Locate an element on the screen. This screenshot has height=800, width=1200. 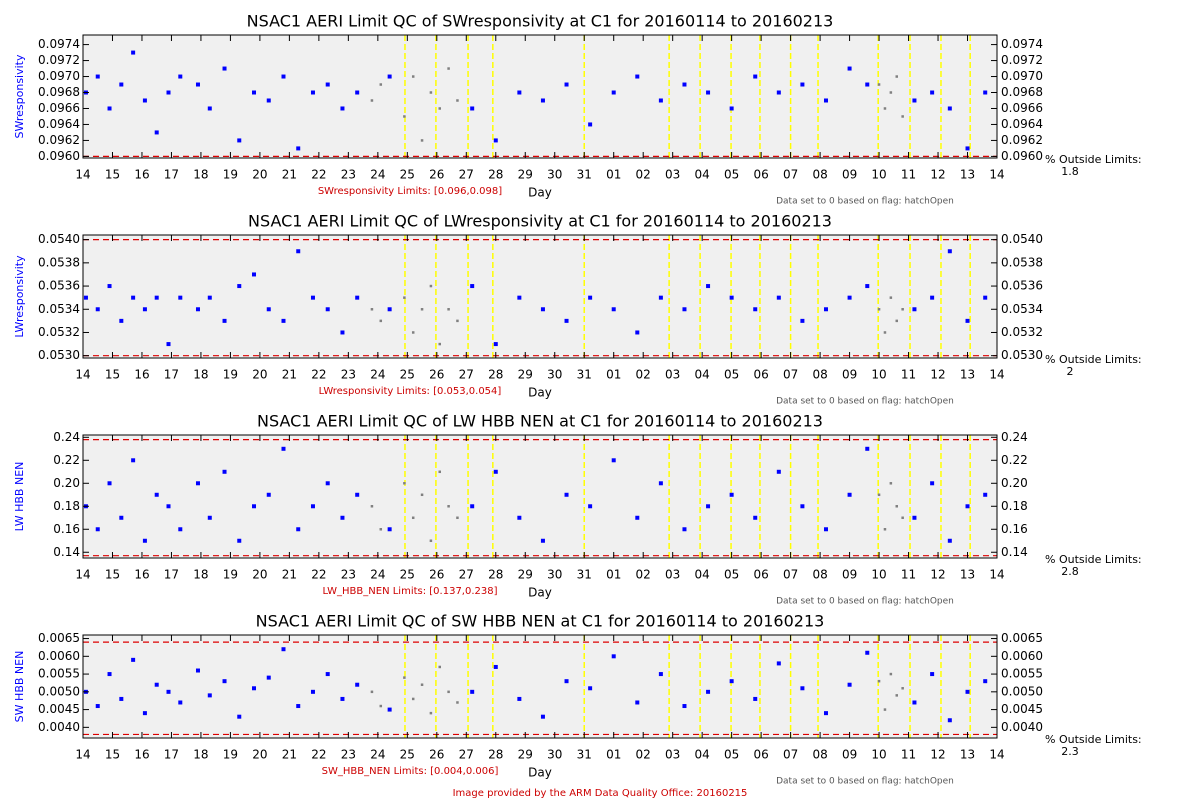
y-tick-label: 0.0538 is located at coordinates (59, 262).